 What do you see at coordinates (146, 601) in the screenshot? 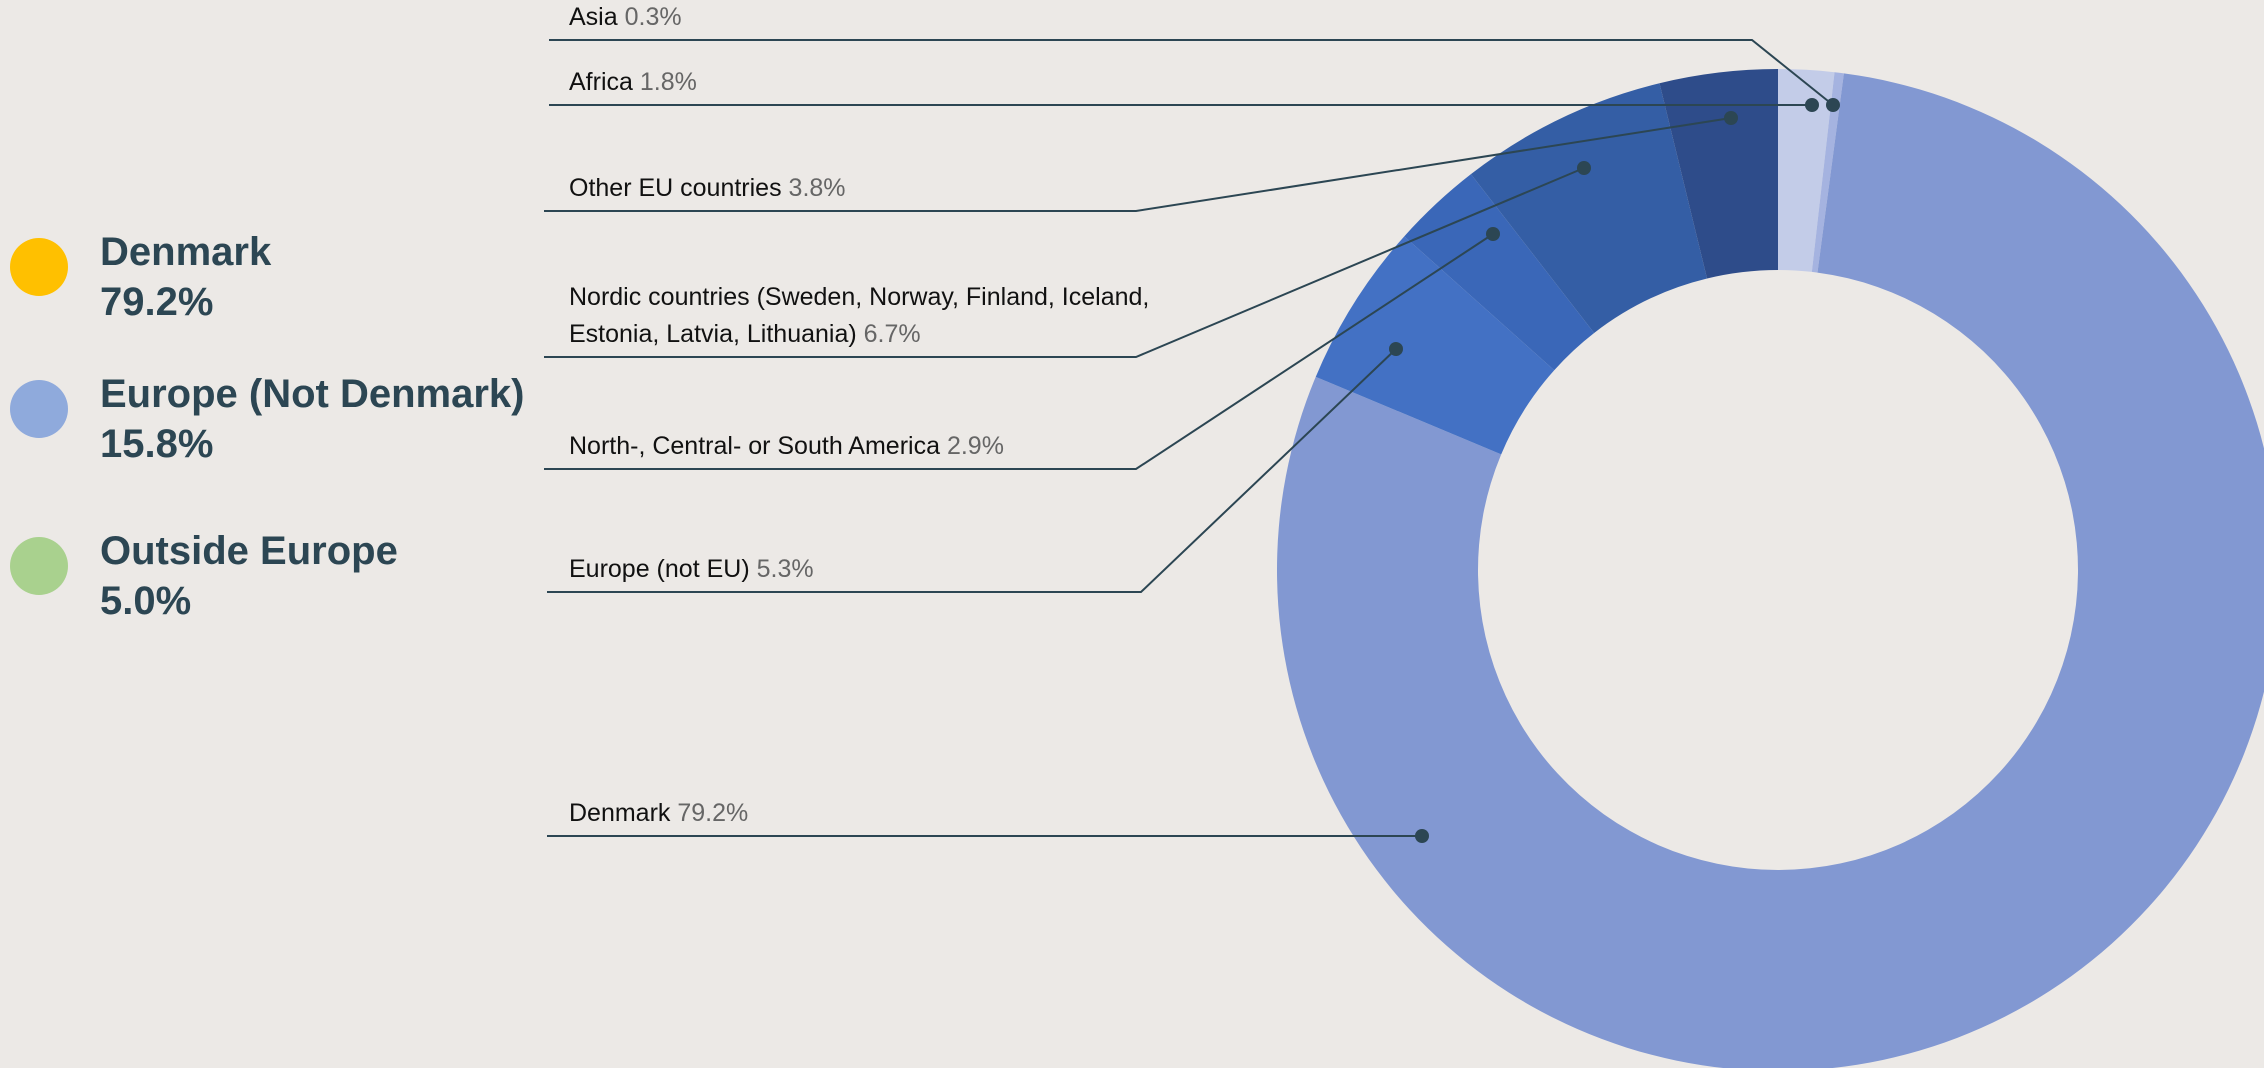
I see `legend-value: 5.0%` at bounding box center [146, 601].